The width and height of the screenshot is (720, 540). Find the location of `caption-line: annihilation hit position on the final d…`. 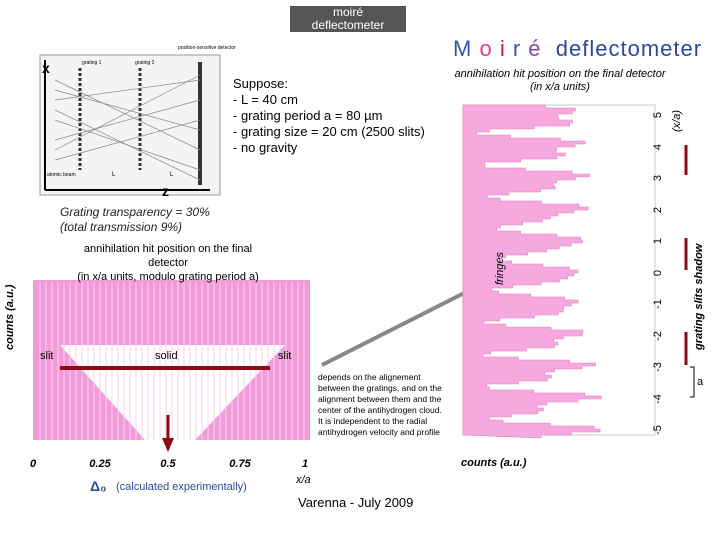

caption-line: annihilation hit position on the final d… is located at coordinates (560, 74).